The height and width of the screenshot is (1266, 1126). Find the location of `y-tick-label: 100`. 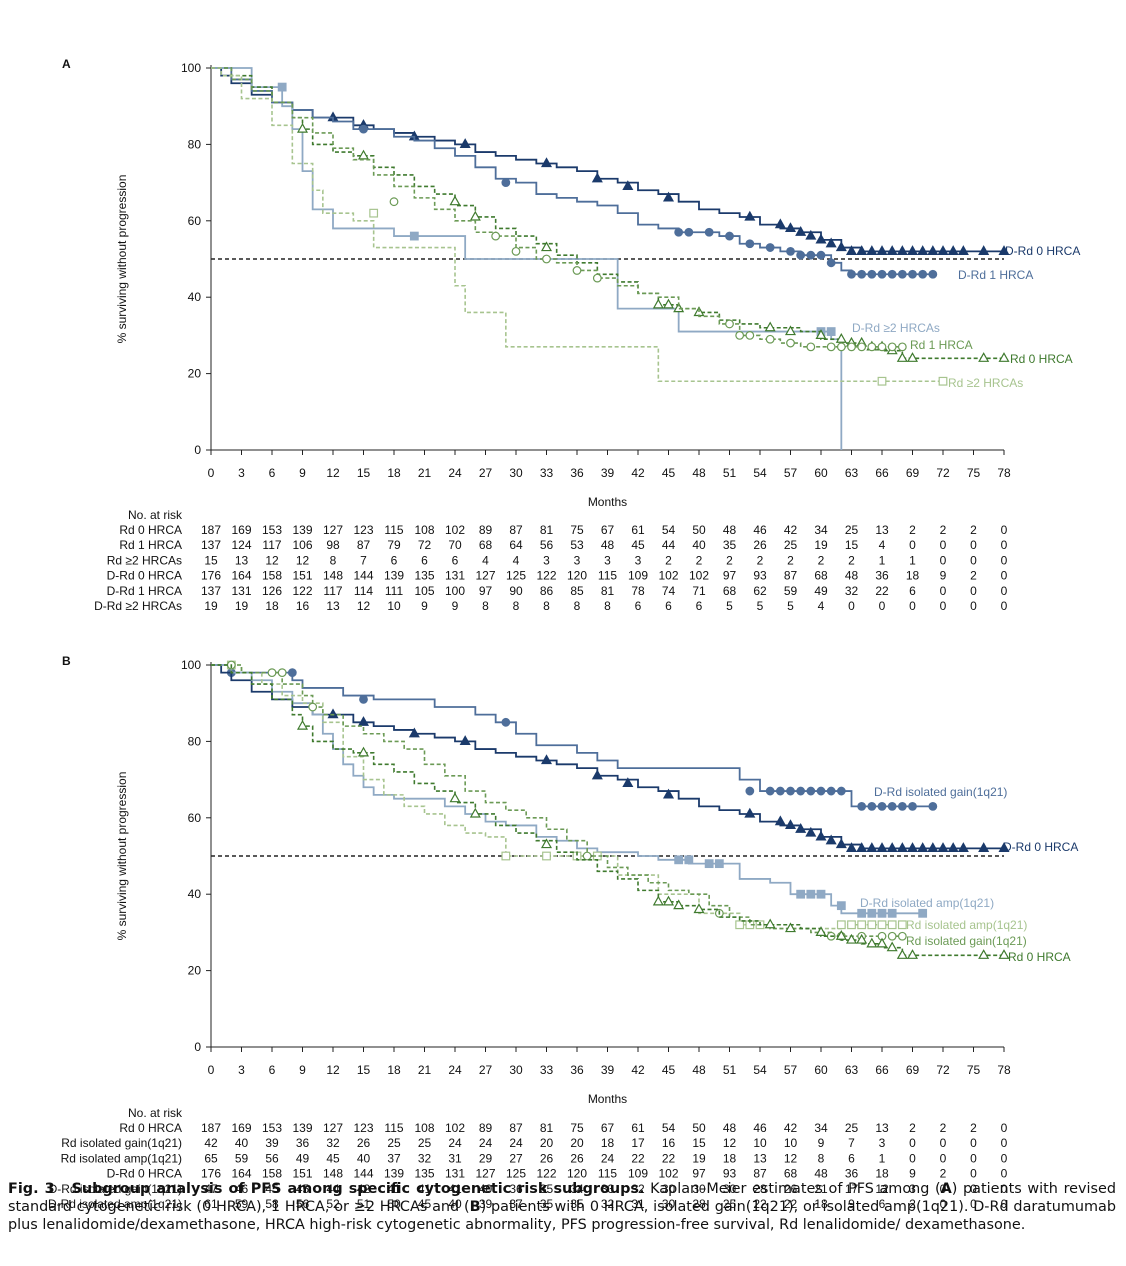

y-tick-label: 100 is located at coordinates (191, 68).